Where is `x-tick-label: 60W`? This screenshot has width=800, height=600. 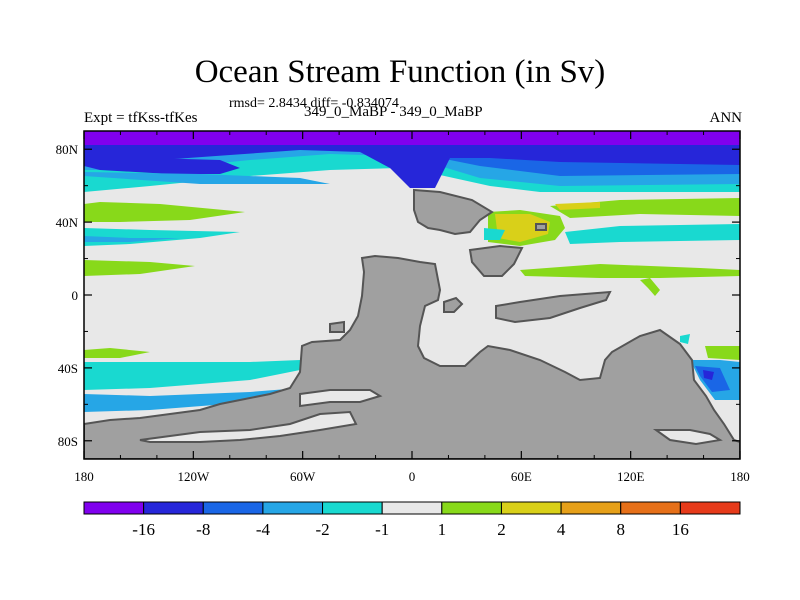 x-tick-label: 60W is located at coordinates (303, 476).